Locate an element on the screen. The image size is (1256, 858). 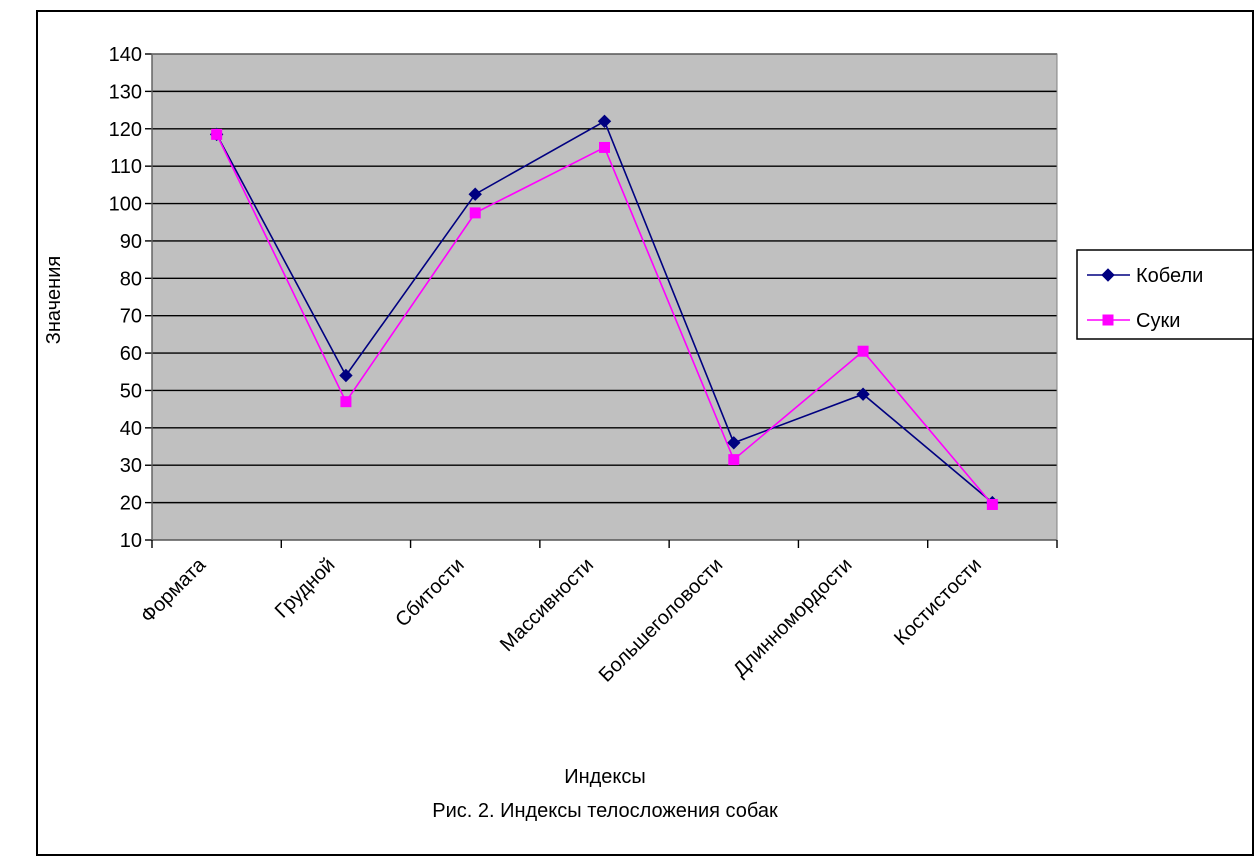
y-tick-label: 120 is located at coordinates (125, 130).